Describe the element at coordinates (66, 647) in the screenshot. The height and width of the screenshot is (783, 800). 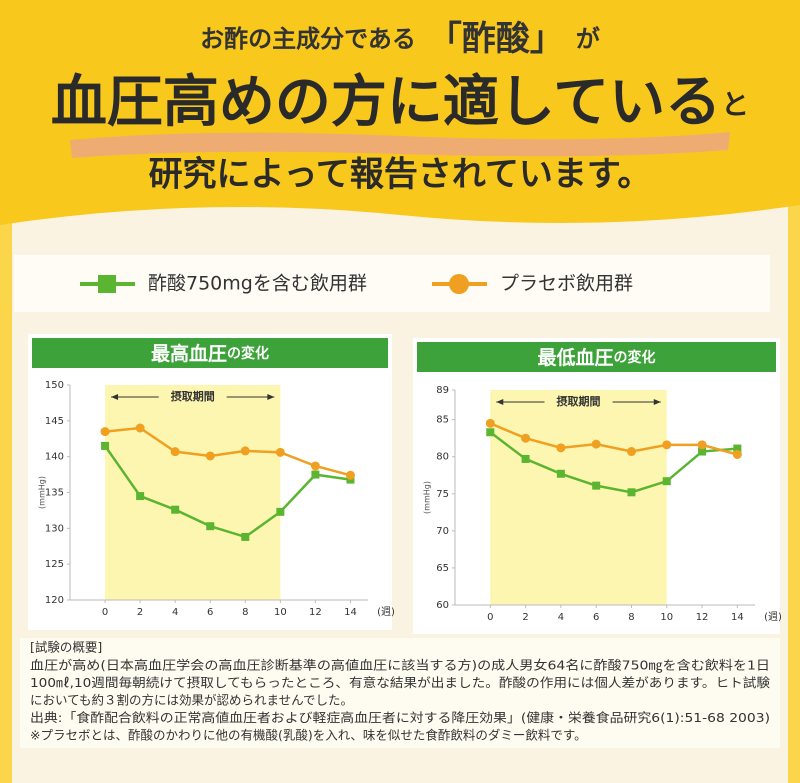
I see `notes-title: [試験の概要]` at that location.